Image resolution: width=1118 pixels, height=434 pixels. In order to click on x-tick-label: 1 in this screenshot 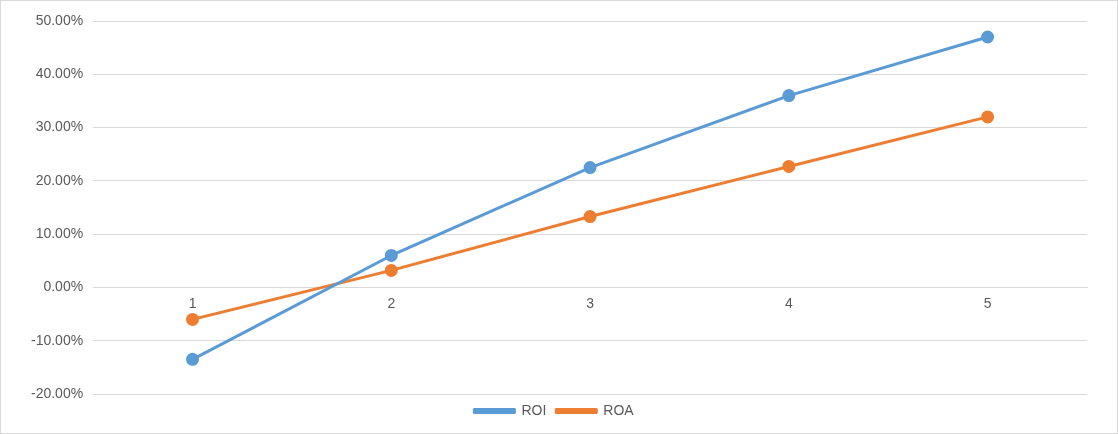, I will do `click(192, 302)`.